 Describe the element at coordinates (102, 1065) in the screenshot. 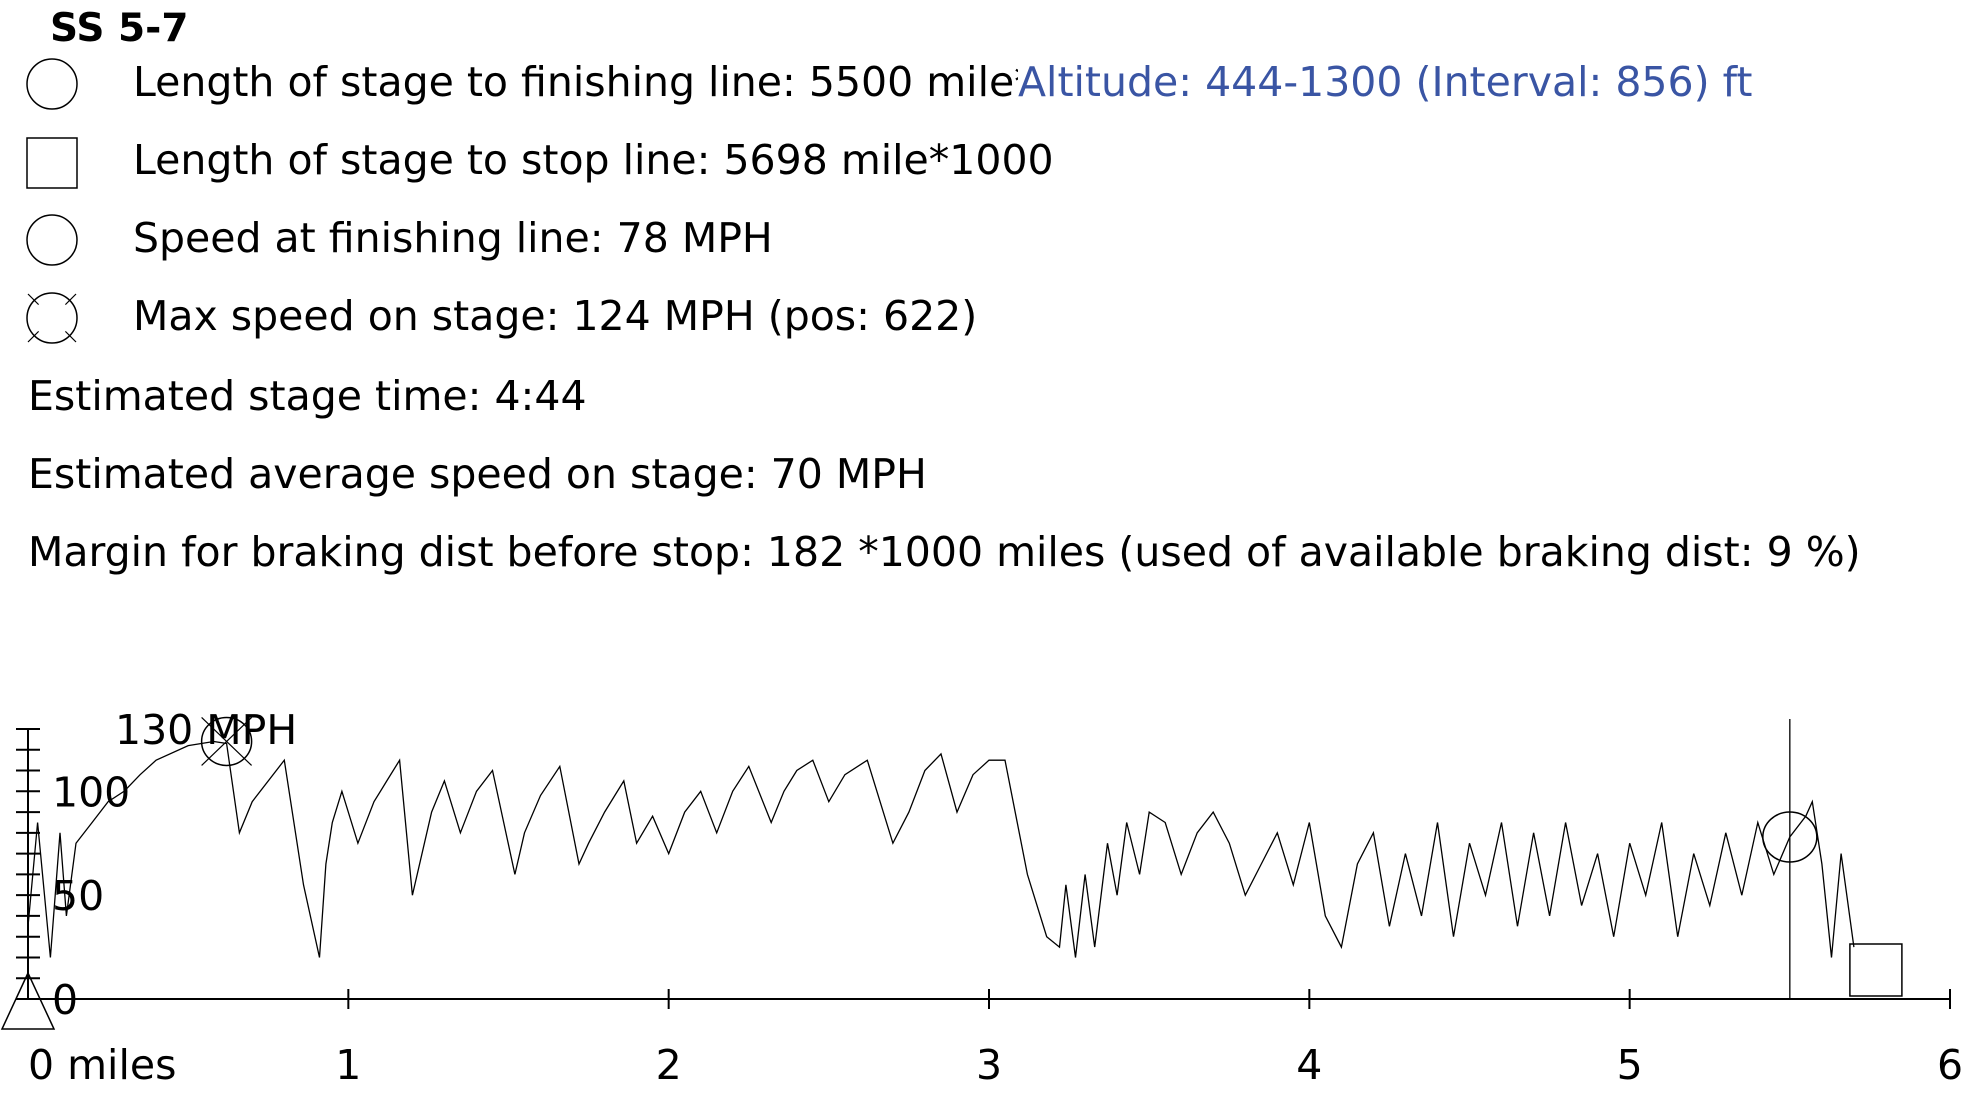

I see `x-tick-label: 0 miles` at that location.